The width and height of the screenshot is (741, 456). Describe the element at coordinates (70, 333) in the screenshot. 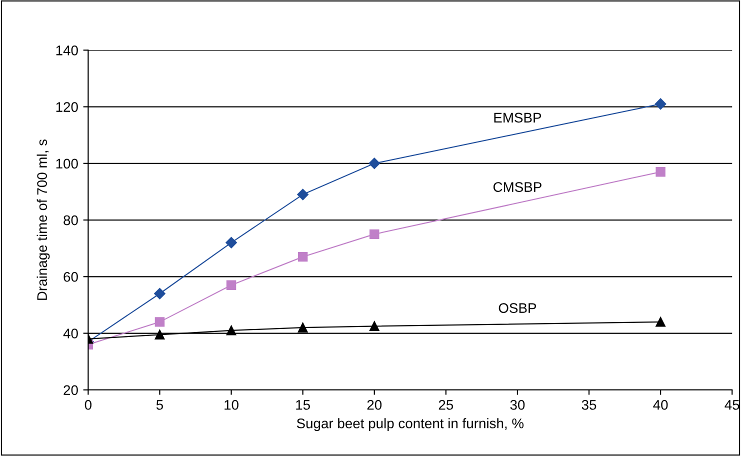

I see `y-tick-label: 40` at that location.